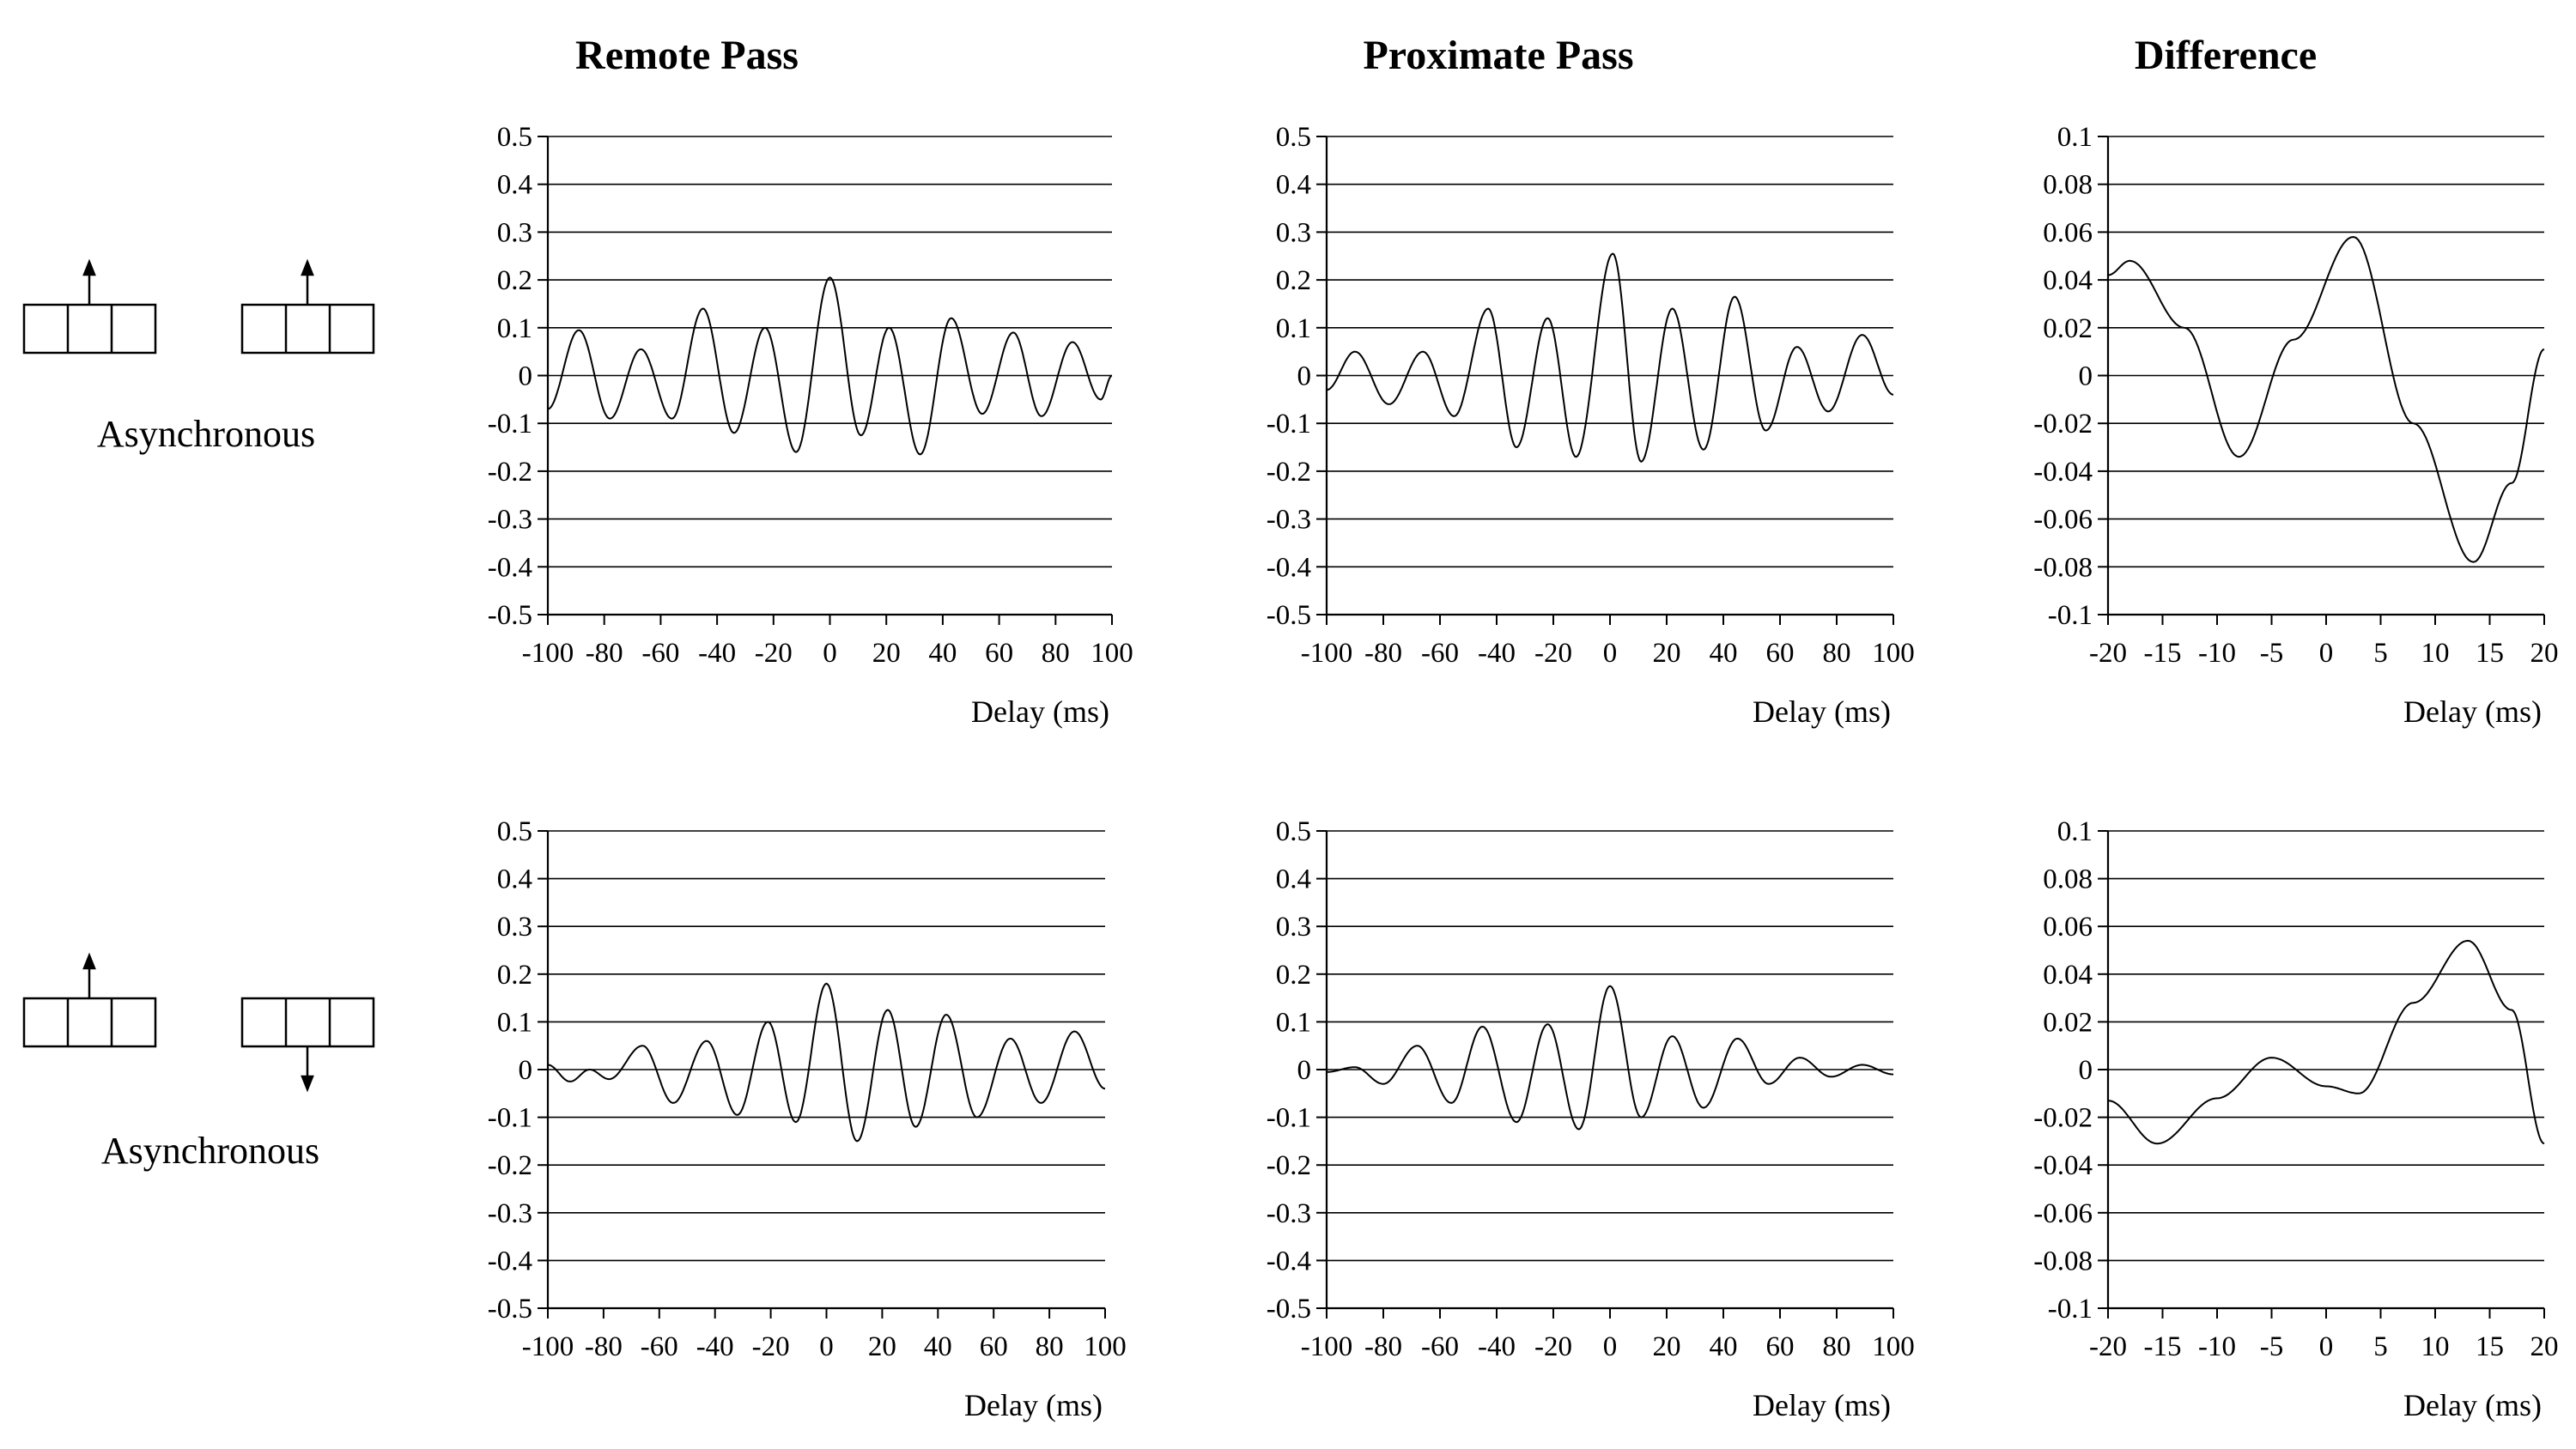  Describe the element at coordinates (510, 1213) in the screenshot. I see `y-tick-label: -0.3` at that location.